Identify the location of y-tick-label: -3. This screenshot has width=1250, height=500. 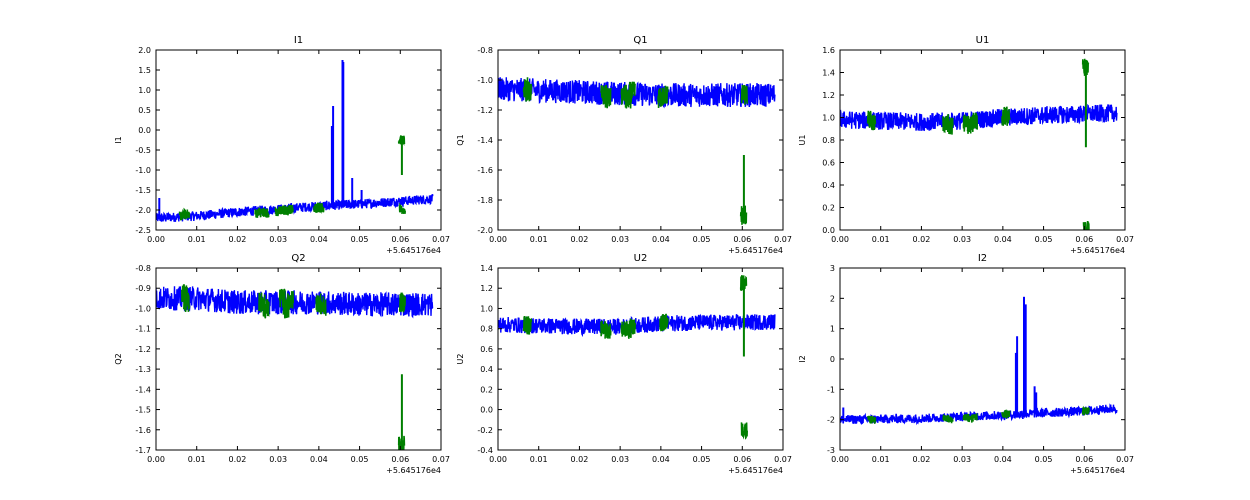
(831, 450).